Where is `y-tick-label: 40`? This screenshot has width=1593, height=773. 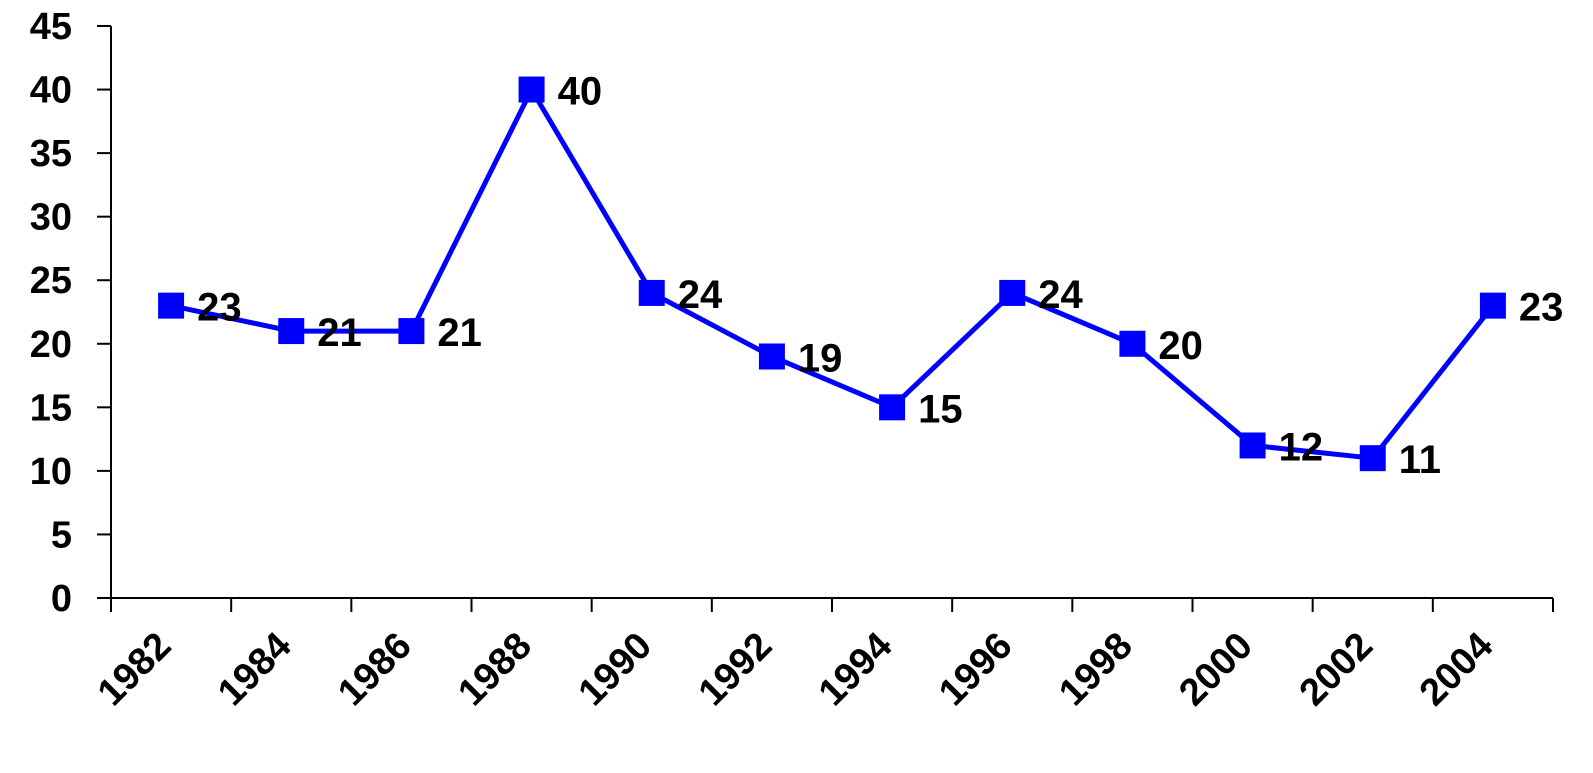 y-tick-label: 40 is located at coordinates (51, 91).